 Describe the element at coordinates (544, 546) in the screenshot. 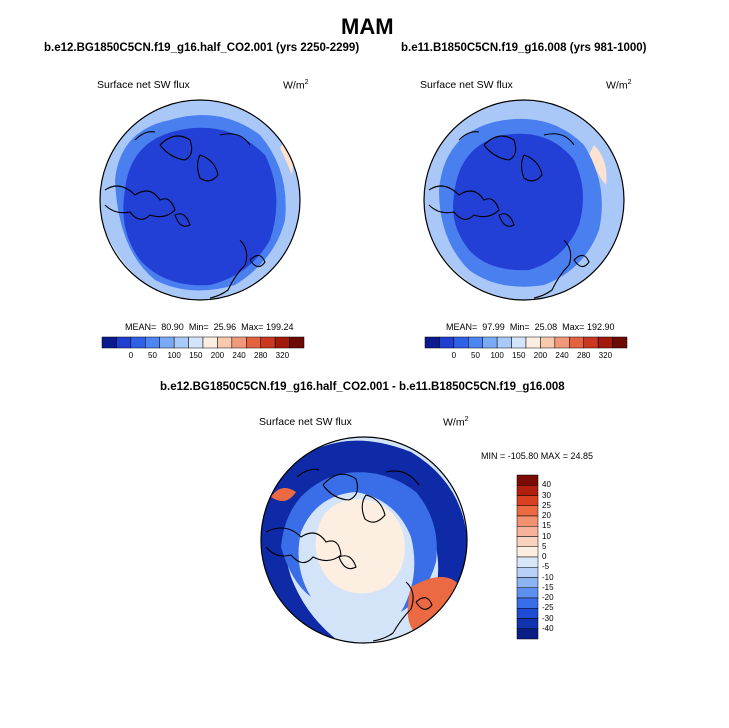

I see `colorbar-tick-label: 5` at that location.